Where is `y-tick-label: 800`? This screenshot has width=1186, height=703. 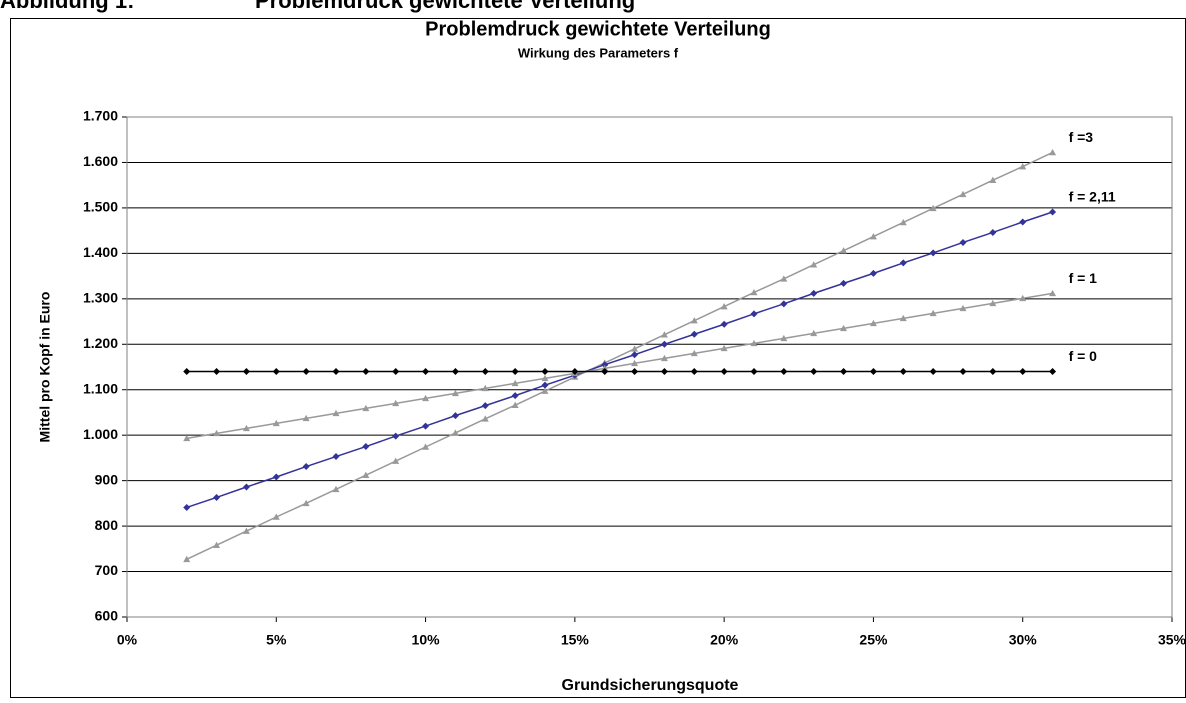
y-tick-label: 800 is located at coordinates (107, 525).